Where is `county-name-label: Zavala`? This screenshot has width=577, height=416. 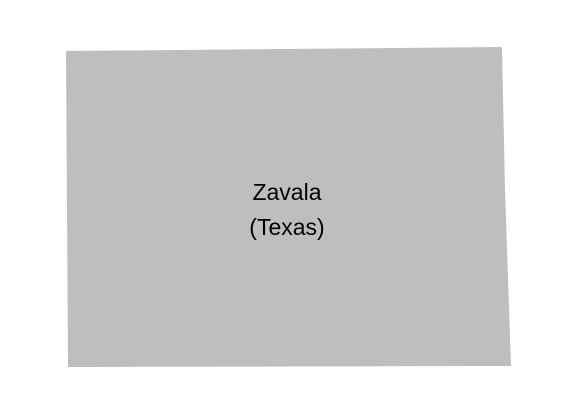
county-name-label: Zavala is located at coordinates (286, 192).